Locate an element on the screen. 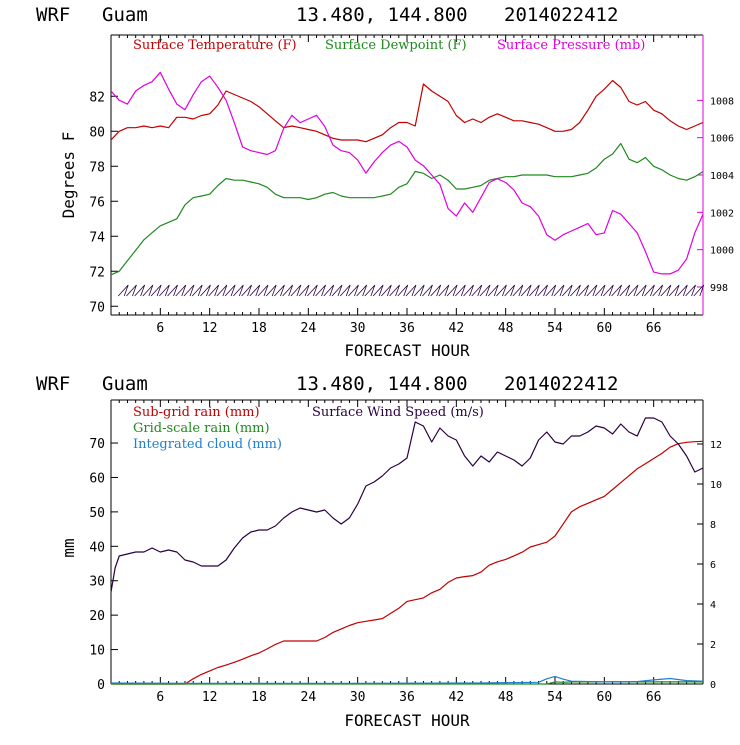 The width and height of the screenshot is (740, 745). integrated-cloud-legend: Integrated cloud (mm) is located at coordinates (207, 444).